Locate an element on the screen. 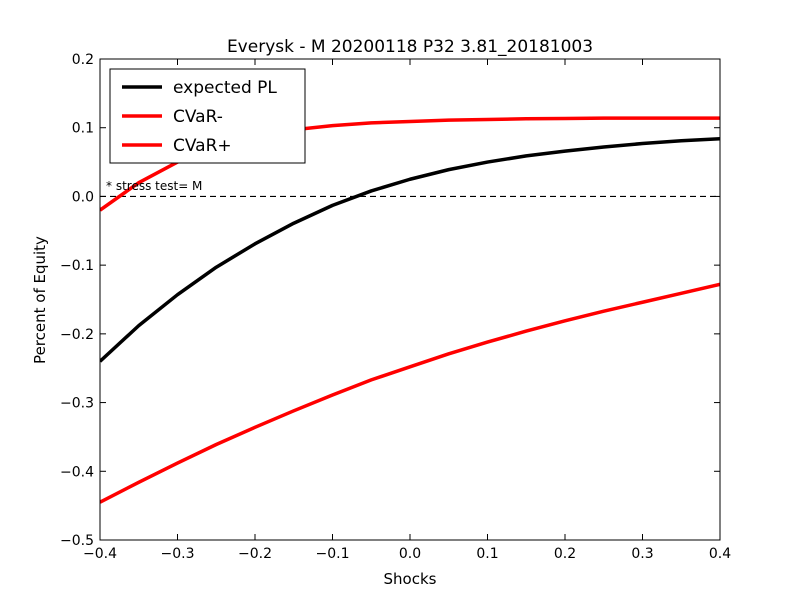 Image resolution: width=800 pixels, height=600 pixels. x-axis-label: Shocks is located at coordinates (410, 579).